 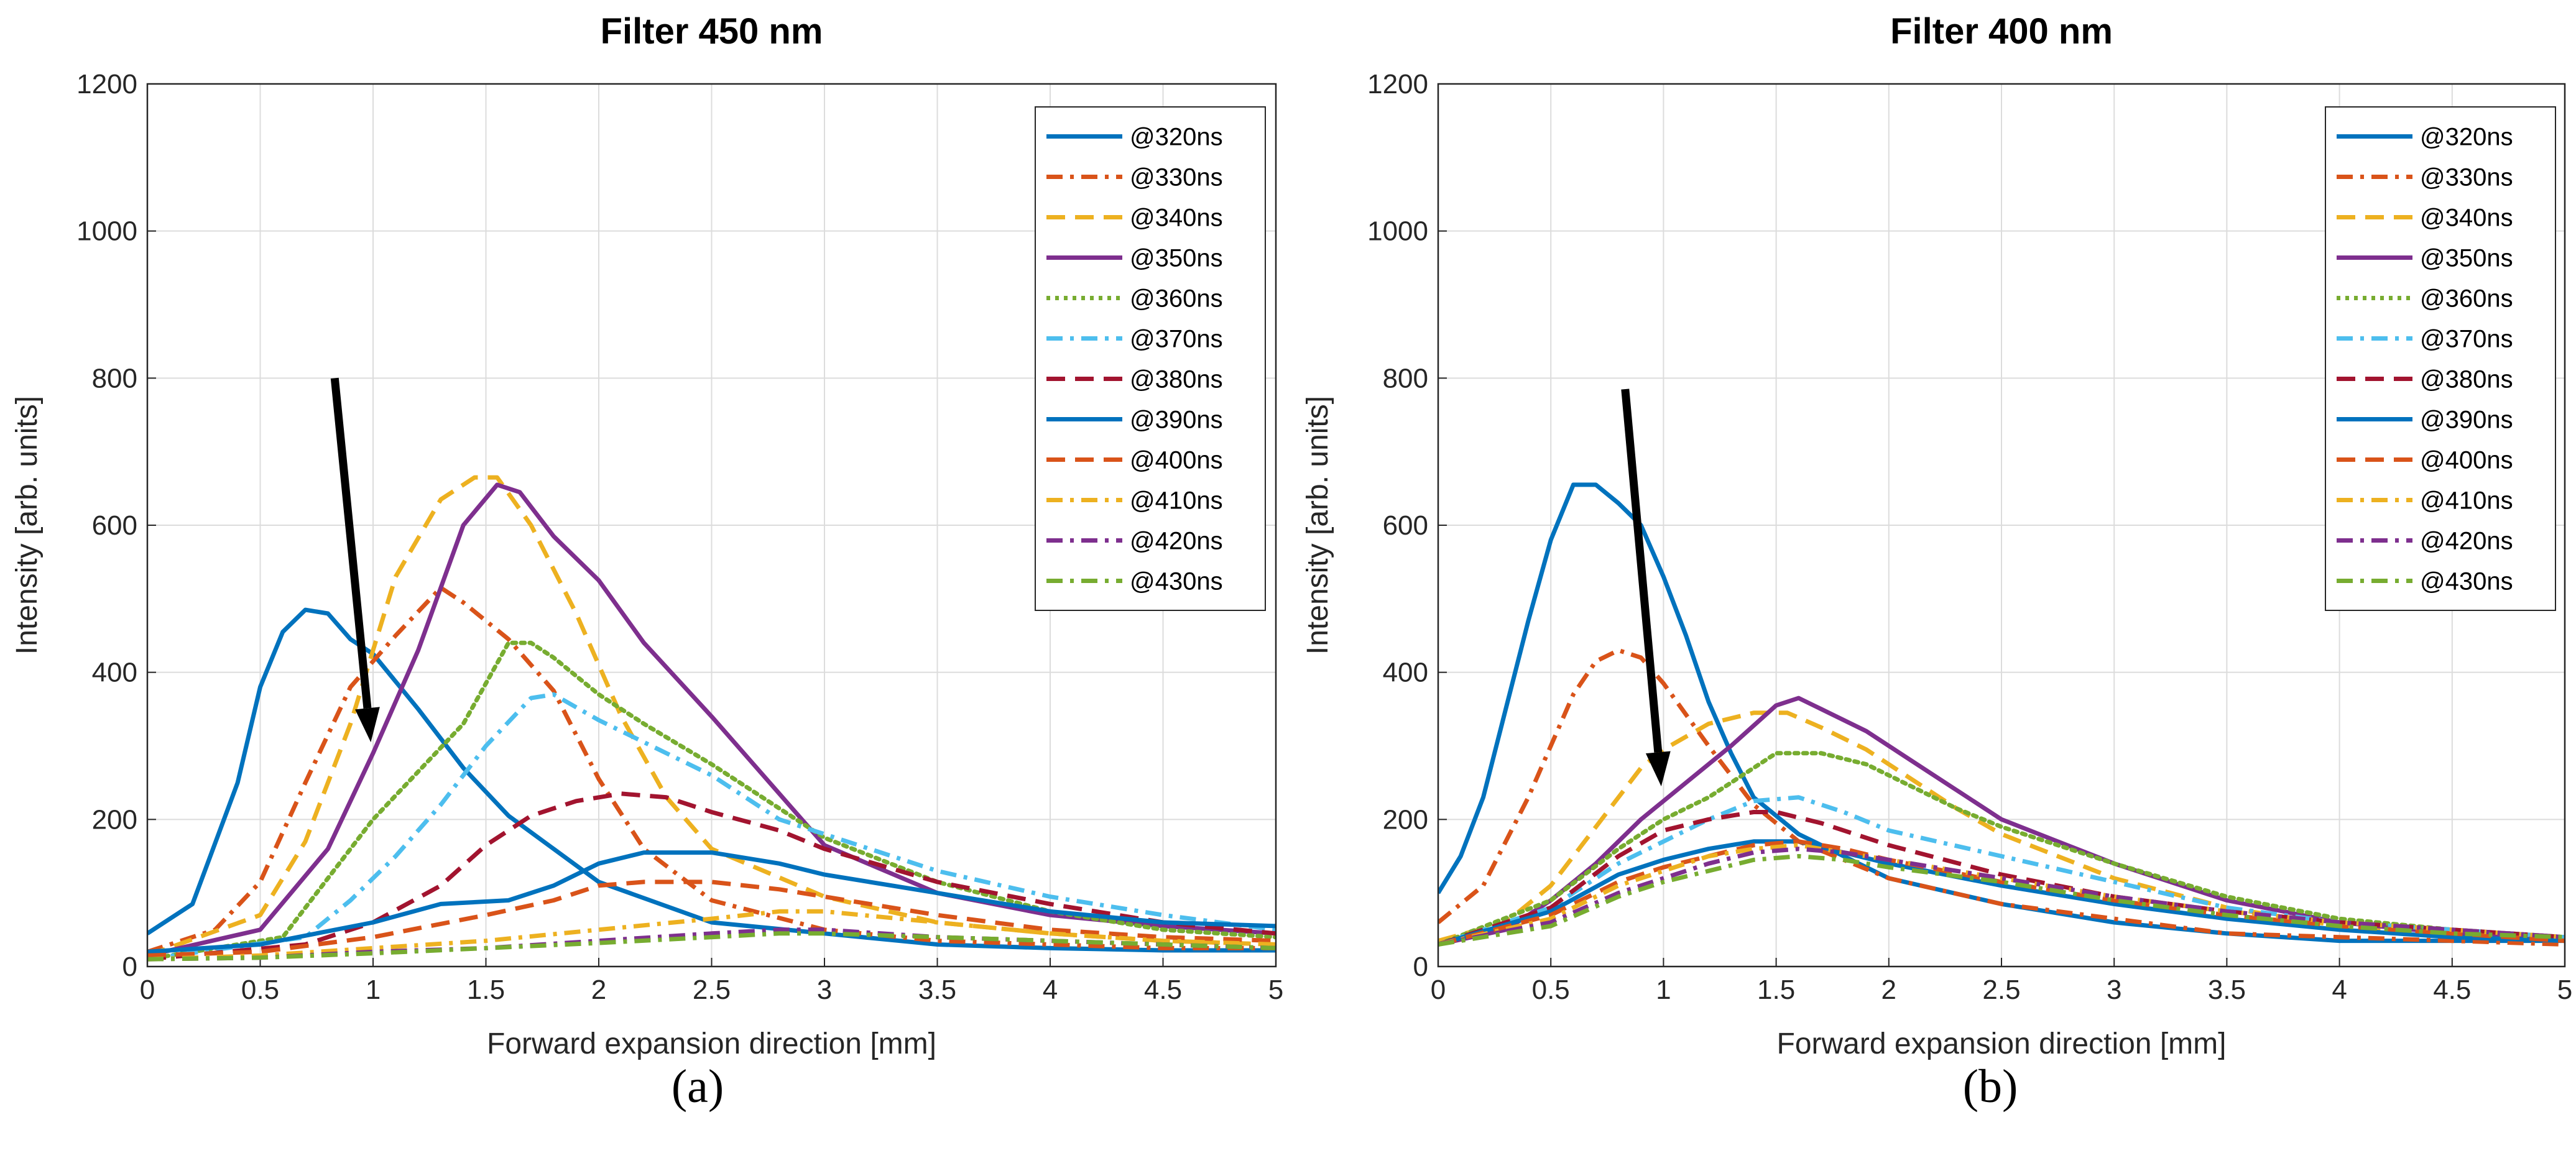 I want to click on series-line-410ns, so click(x=711, y=935).